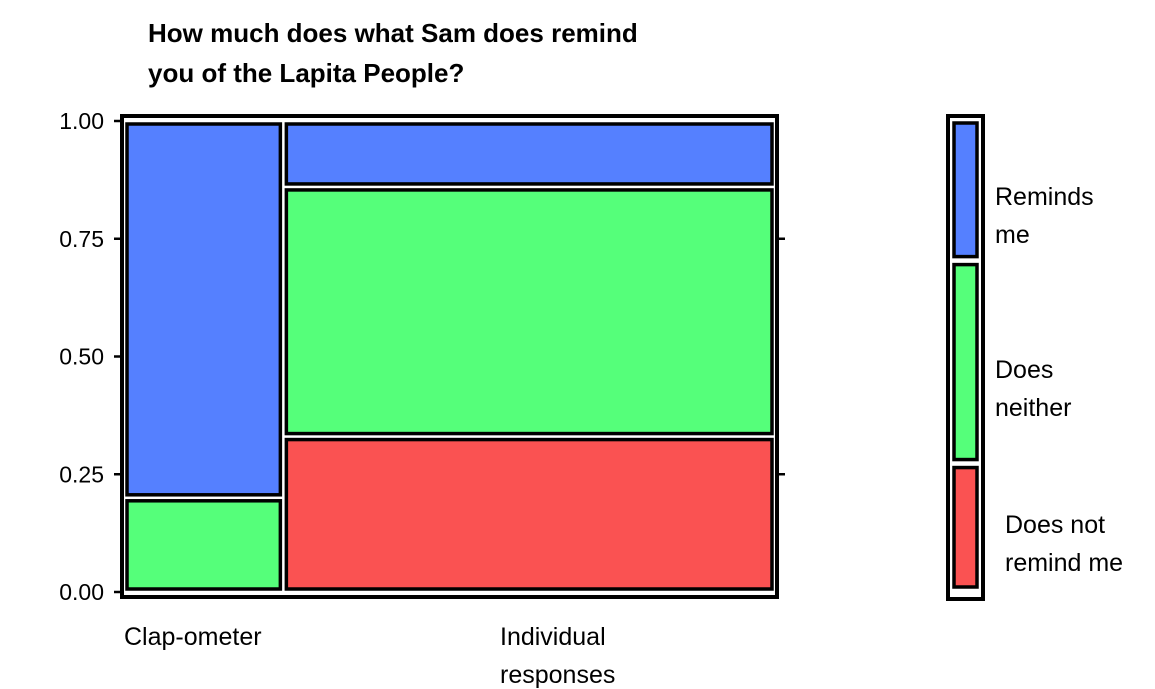  I want to click on legend: Reminds me Does neither Does not remind me, so click(1034, 357).